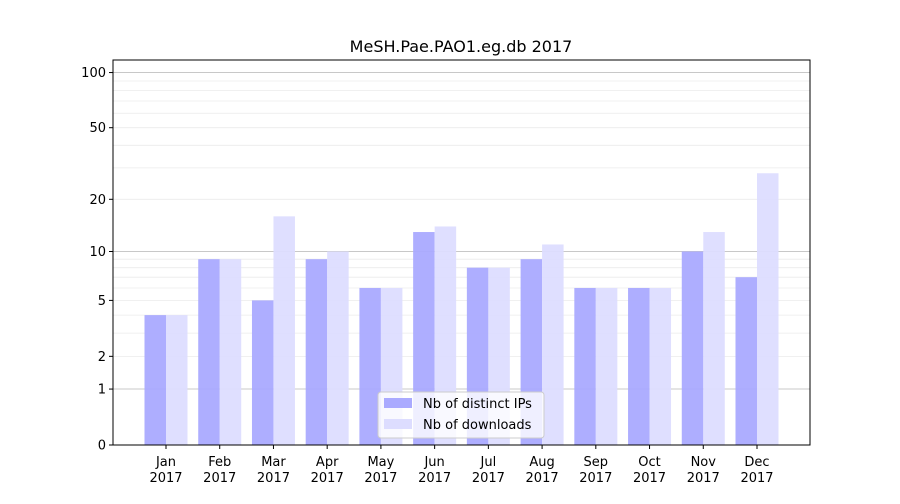 The width and height of the screenshot is (900, 504). What do you see at coordinates (477, 404) in the screenshot?
I see `legend-label: Nb of distinct IPs` at bounding box center [477, 404].